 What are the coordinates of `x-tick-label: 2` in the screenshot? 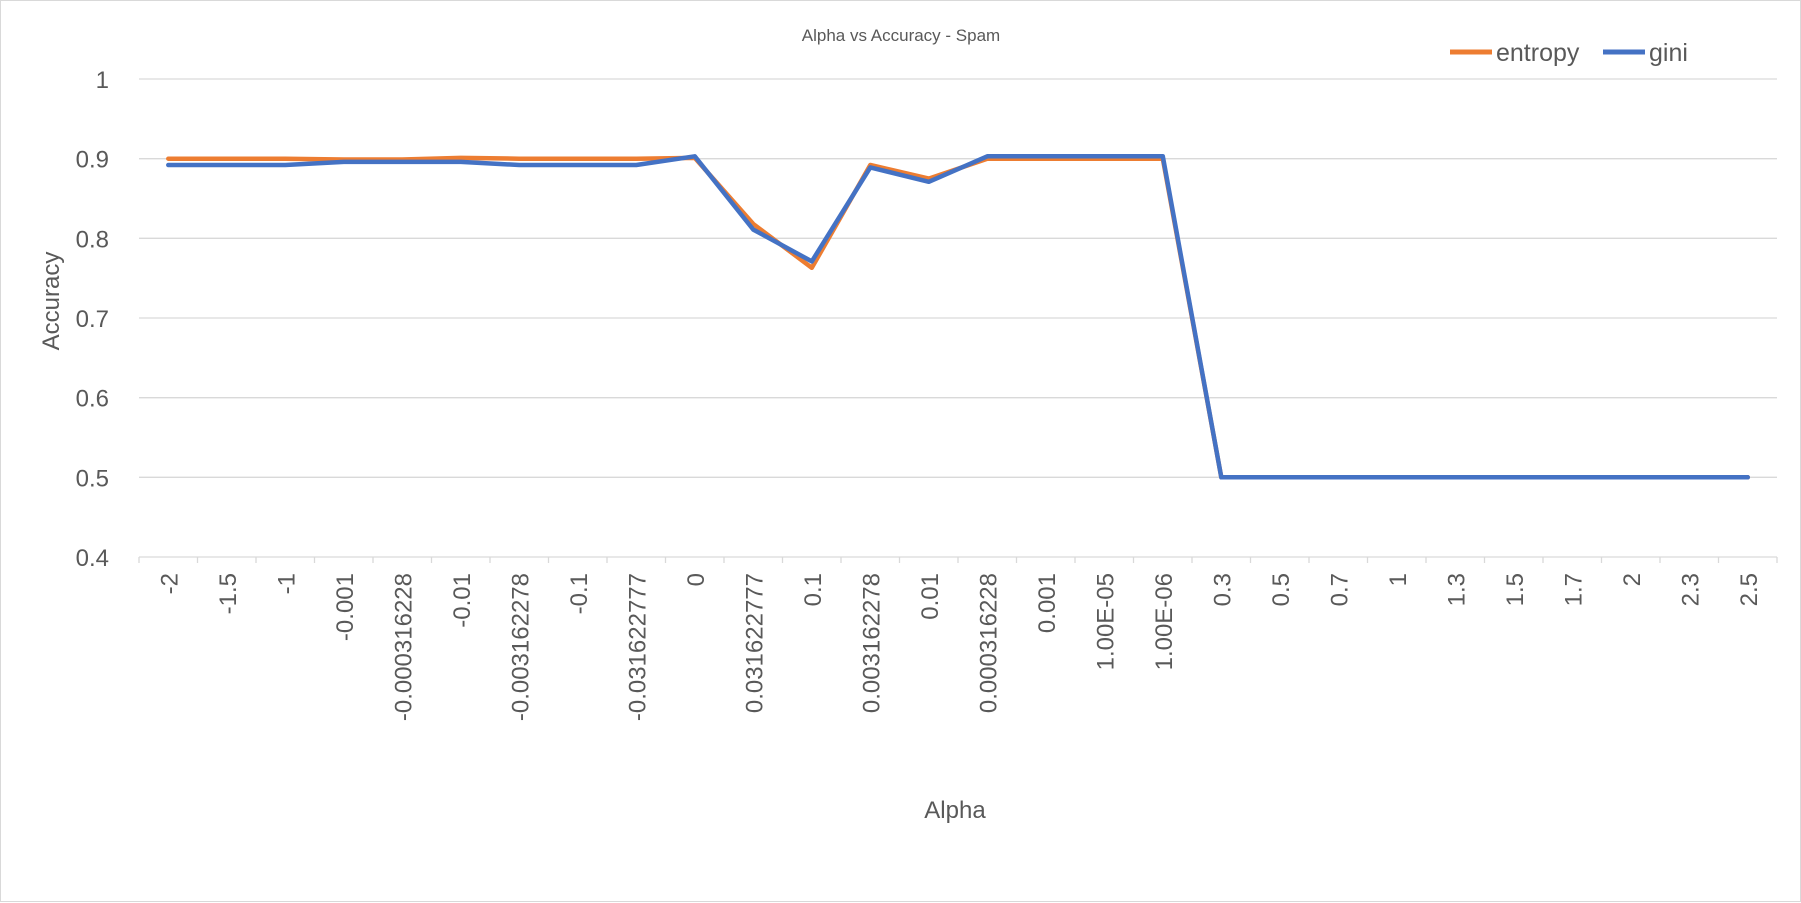 It's located at (1632, 579).